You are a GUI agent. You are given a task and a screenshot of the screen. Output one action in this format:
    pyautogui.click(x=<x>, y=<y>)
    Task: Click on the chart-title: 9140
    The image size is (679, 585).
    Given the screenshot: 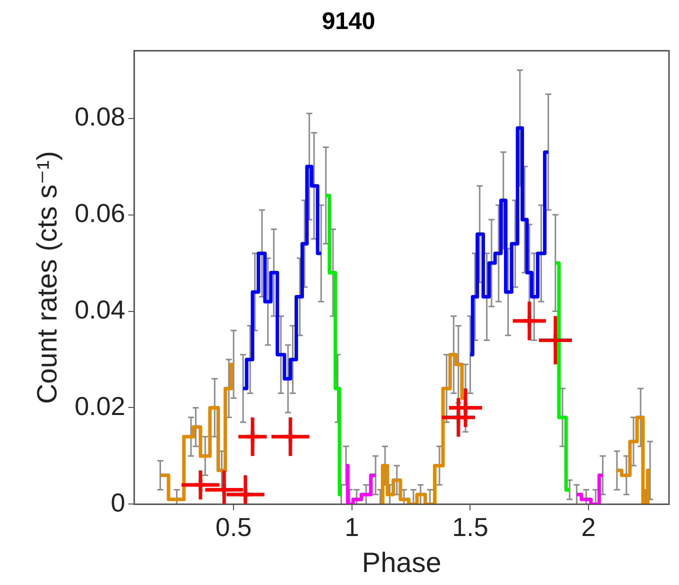 What is the action you would take?
    pyautogui.click(x=349, y=22)
    